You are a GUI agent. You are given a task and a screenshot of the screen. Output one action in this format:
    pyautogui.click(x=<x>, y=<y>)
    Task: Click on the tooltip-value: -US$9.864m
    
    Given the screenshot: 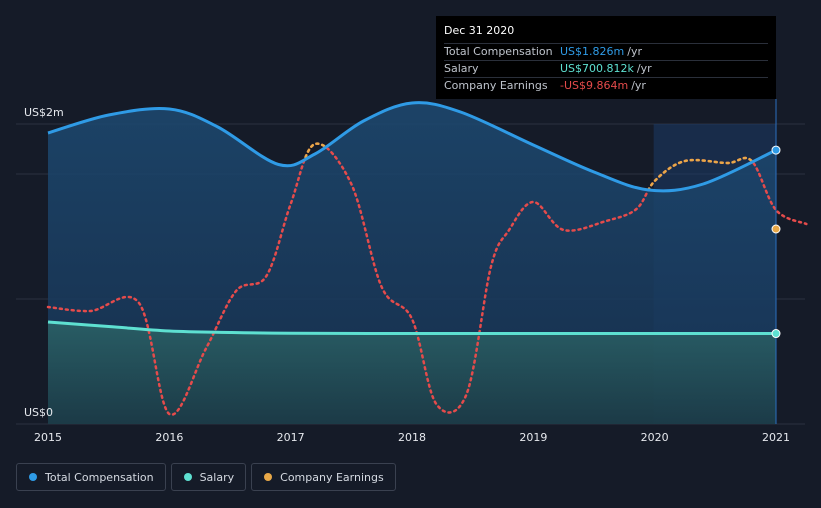 What is the action you would take?
    pyautogui.click(x=594, y=85)
    